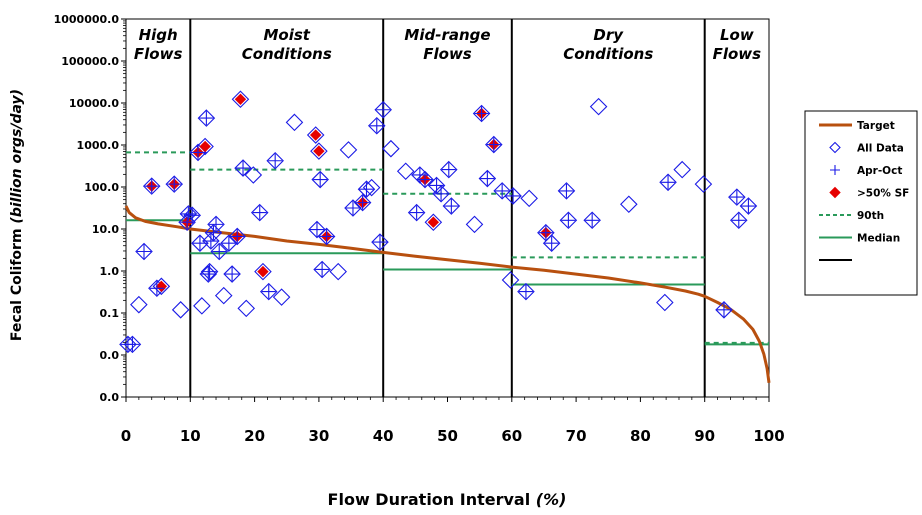 The height and width of the screenshot is (515, 922). What do you see at coordinates (608, 54) in the screenshot?
I see `zone-label: Conditions` at bounding box center [608, 54].